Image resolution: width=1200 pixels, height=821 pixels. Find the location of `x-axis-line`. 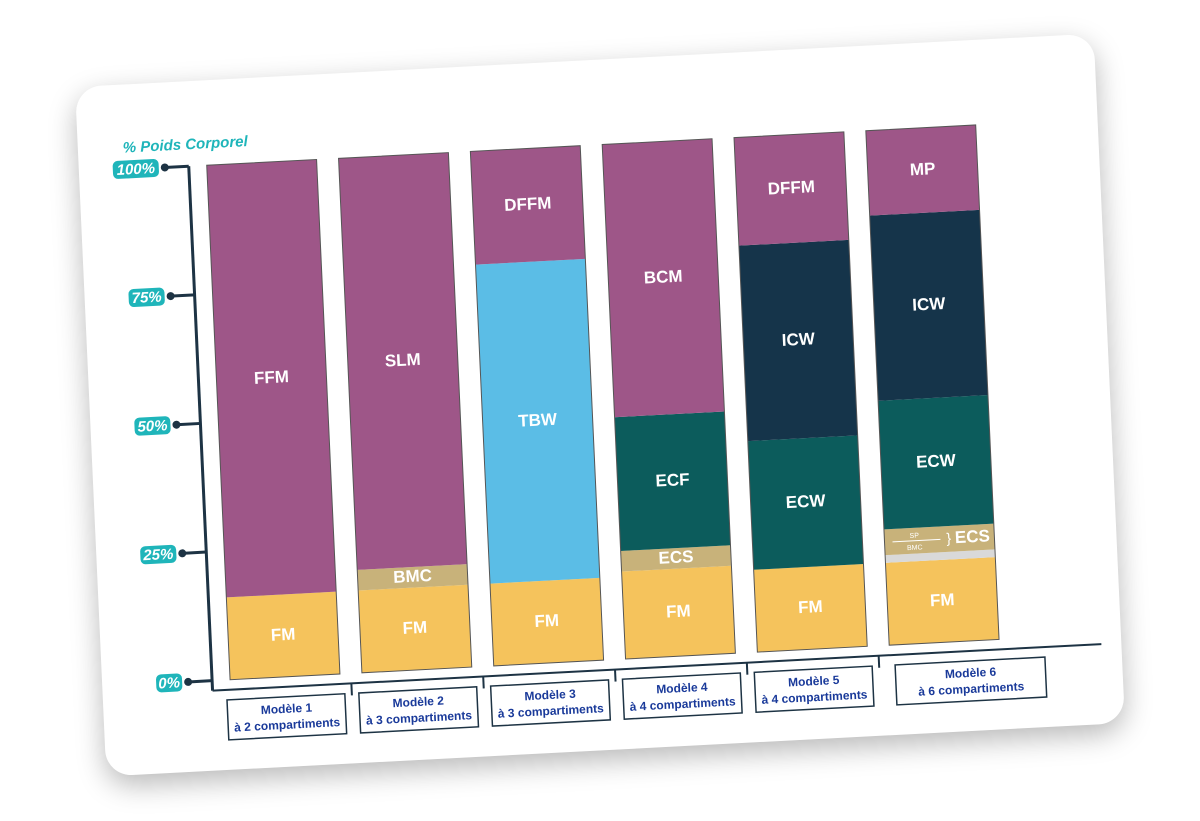

x-axis-line is located at coordinates (657, 667).